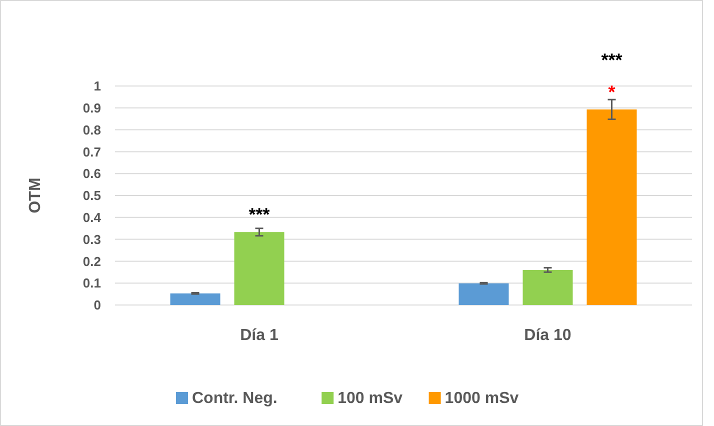 Image resolution: width=714 pixels, height=426 pixels. What do you see at coordinates (235, 398) in the screenshot?
I see `legend-label: Contr. Neg.` at bounding box center [235, 398].